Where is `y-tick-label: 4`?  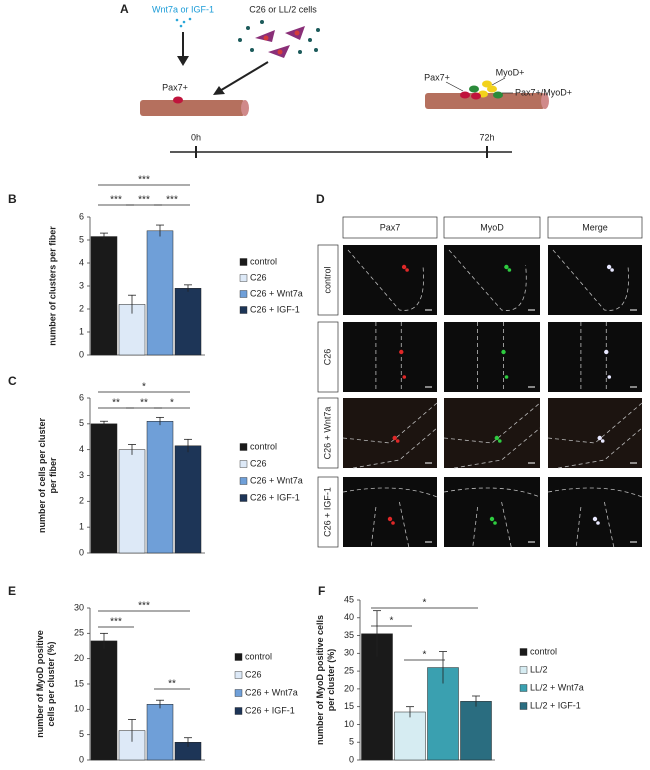 y-tick-label: 4 is located at coordinates (81, 262).